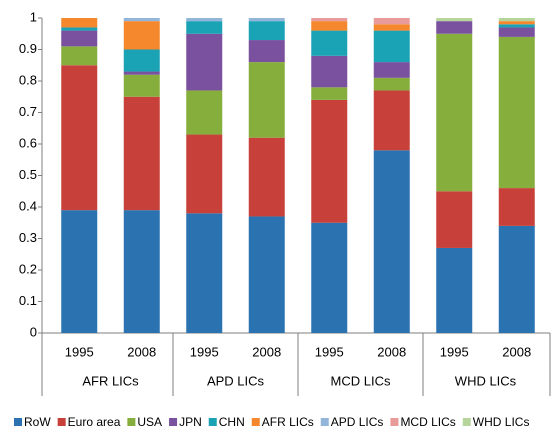  What do you see at coordinates (427, 422) in the screenshot?
I see `legend-label: MCD LICs` at bounding box center [427, 422].